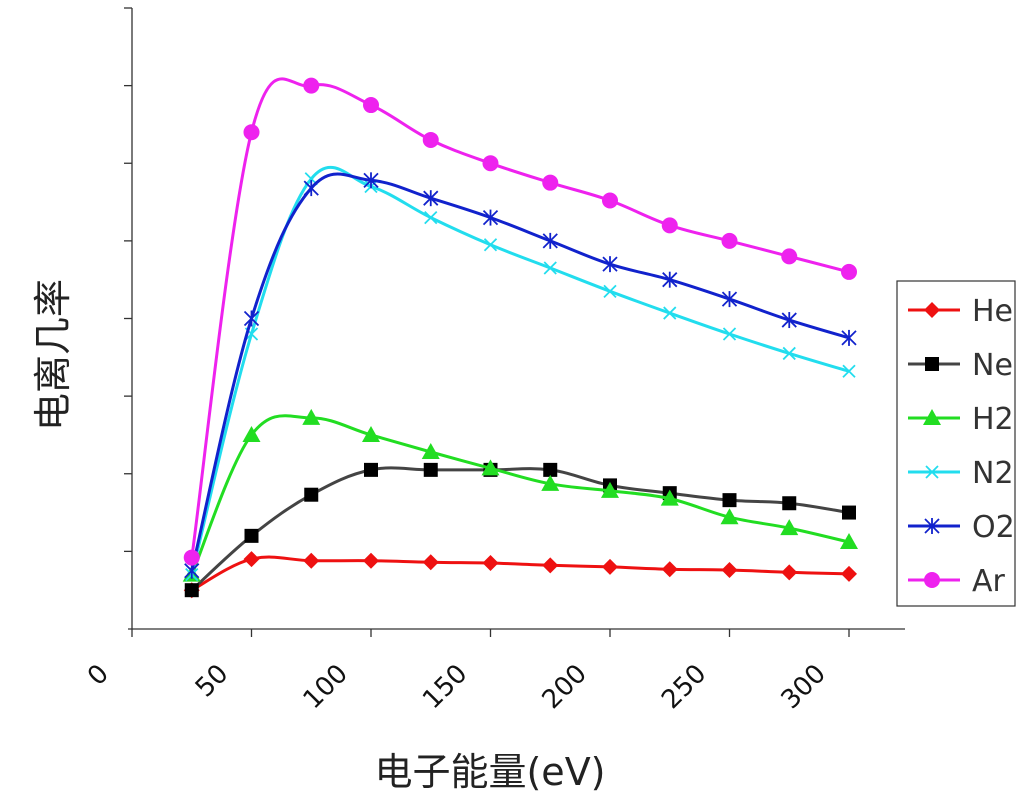 The height and width of the screenshot is (802, 1030). Describe the element at coordinates (489, 772) in the screenshot. I see `x-axis-title: 电子能量(eV)` at that location.